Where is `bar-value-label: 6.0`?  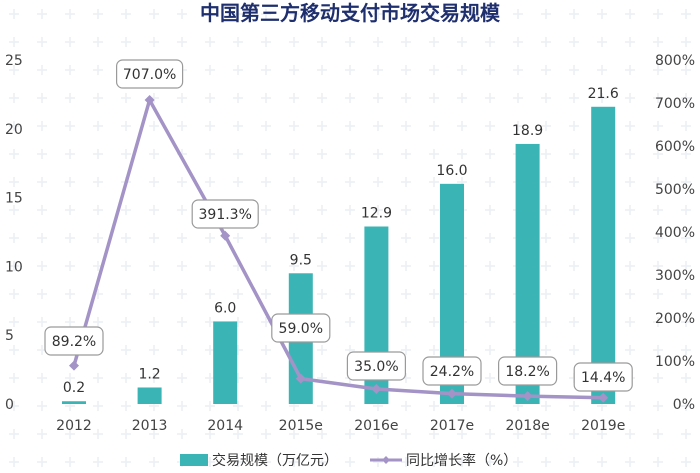 bar-value-label: 6.0 is located at coordinates (225, 308).